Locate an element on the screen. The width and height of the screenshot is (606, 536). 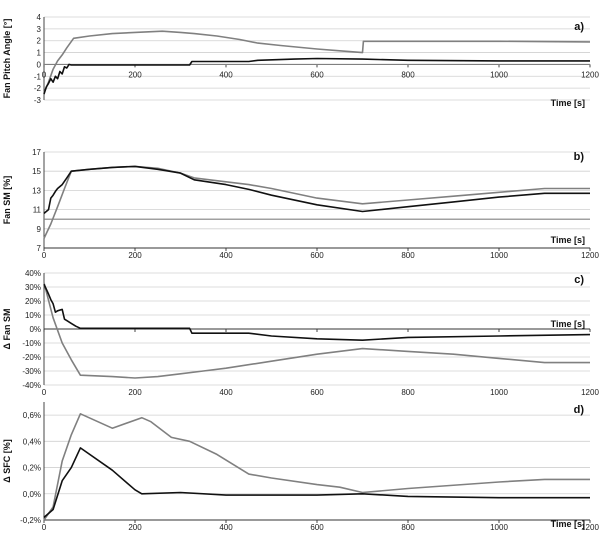
y-tick-label: 11 is located at coordinates (37, 210).